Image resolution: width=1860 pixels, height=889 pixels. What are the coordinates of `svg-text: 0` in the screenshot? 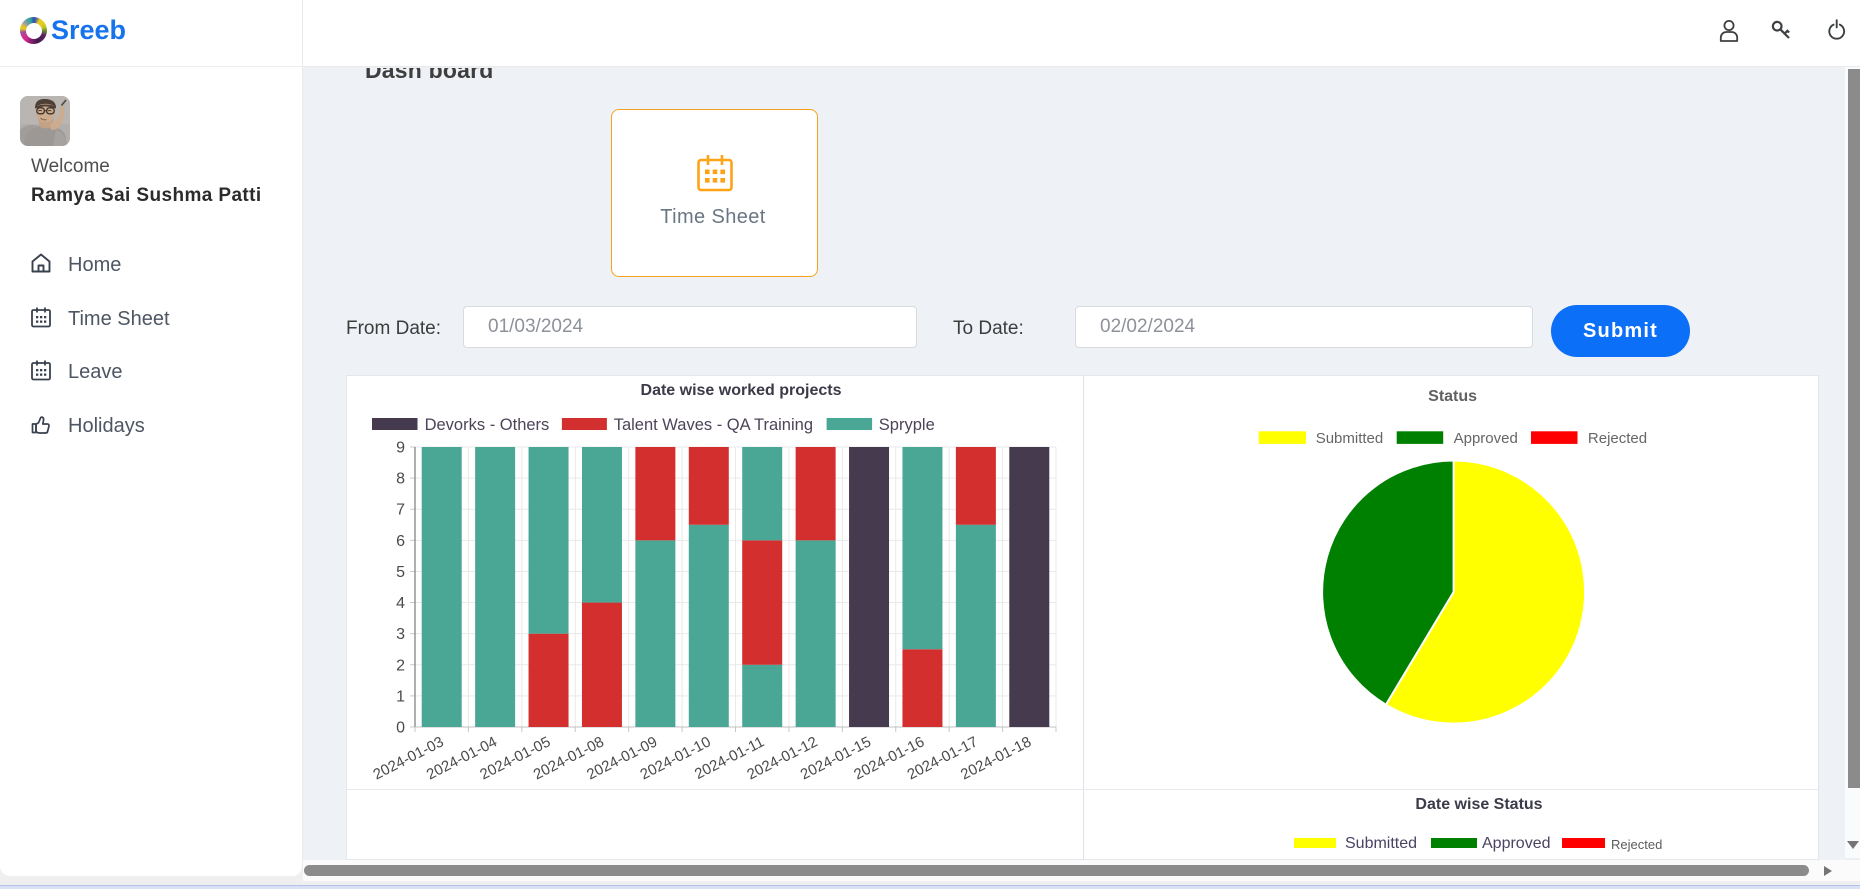 It's located at (400, 728).